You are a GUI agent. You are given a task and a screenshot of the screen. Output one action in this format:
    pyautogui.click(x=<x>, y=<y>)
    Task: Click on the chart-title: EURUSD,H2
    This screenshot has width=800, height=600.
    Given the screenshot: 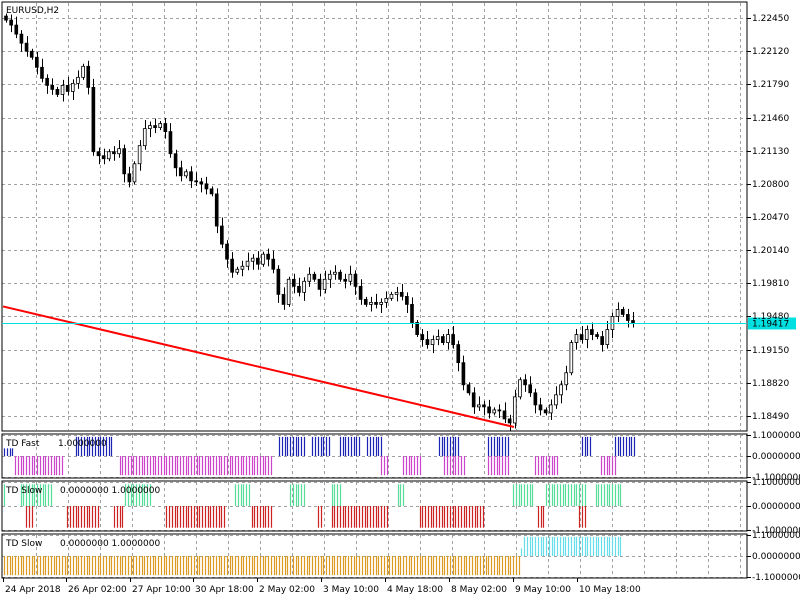 What is the action you would take?
    pyautogui.click(x=32, y=11)
    